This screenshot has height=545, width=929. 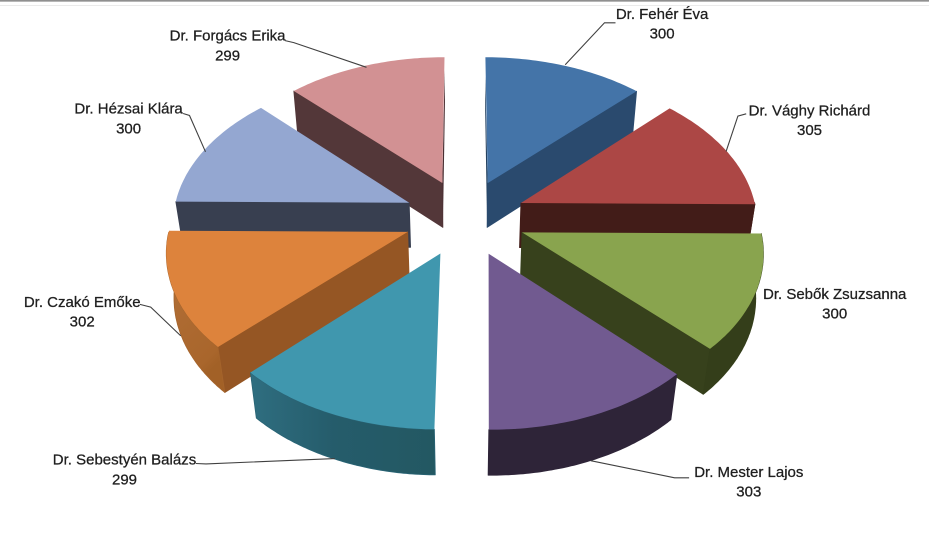 I want to click on svg-text: Dr. Czakó Emőke, so click(x=82, y=302).